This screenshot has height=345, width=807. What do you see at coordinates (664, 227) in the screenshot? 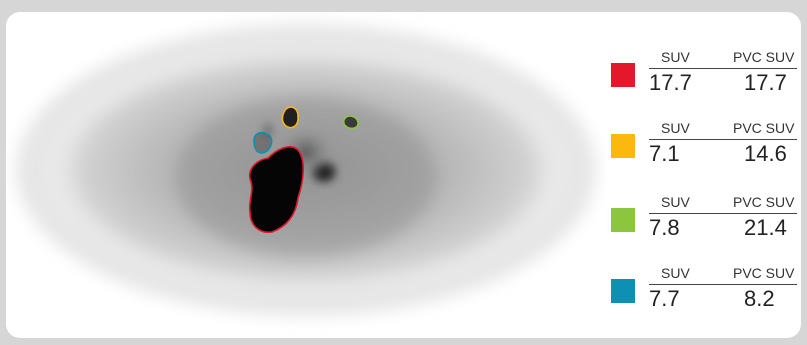
I see `suv-value: 7.8` at bounding box center [664, 227].